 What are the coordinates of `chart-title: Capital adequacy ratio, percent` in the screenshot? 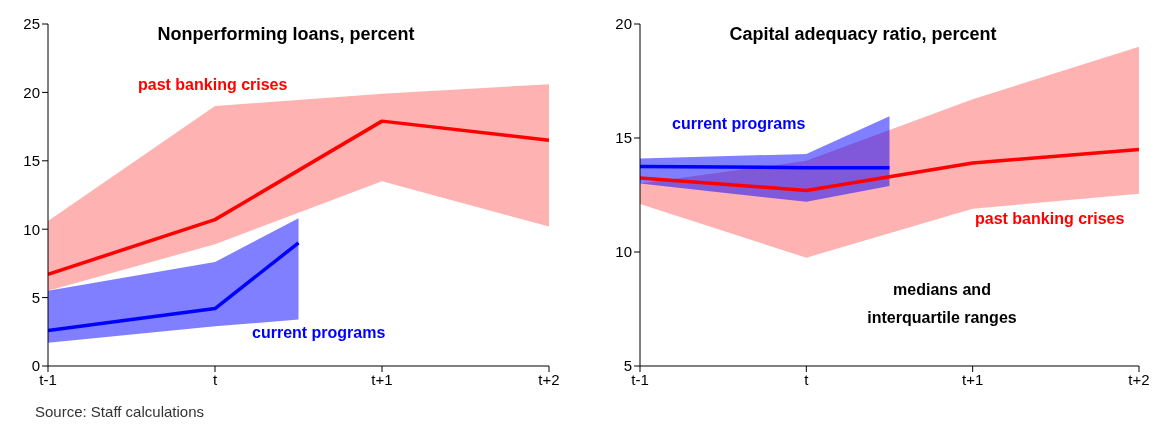 It's located at (863, 34).